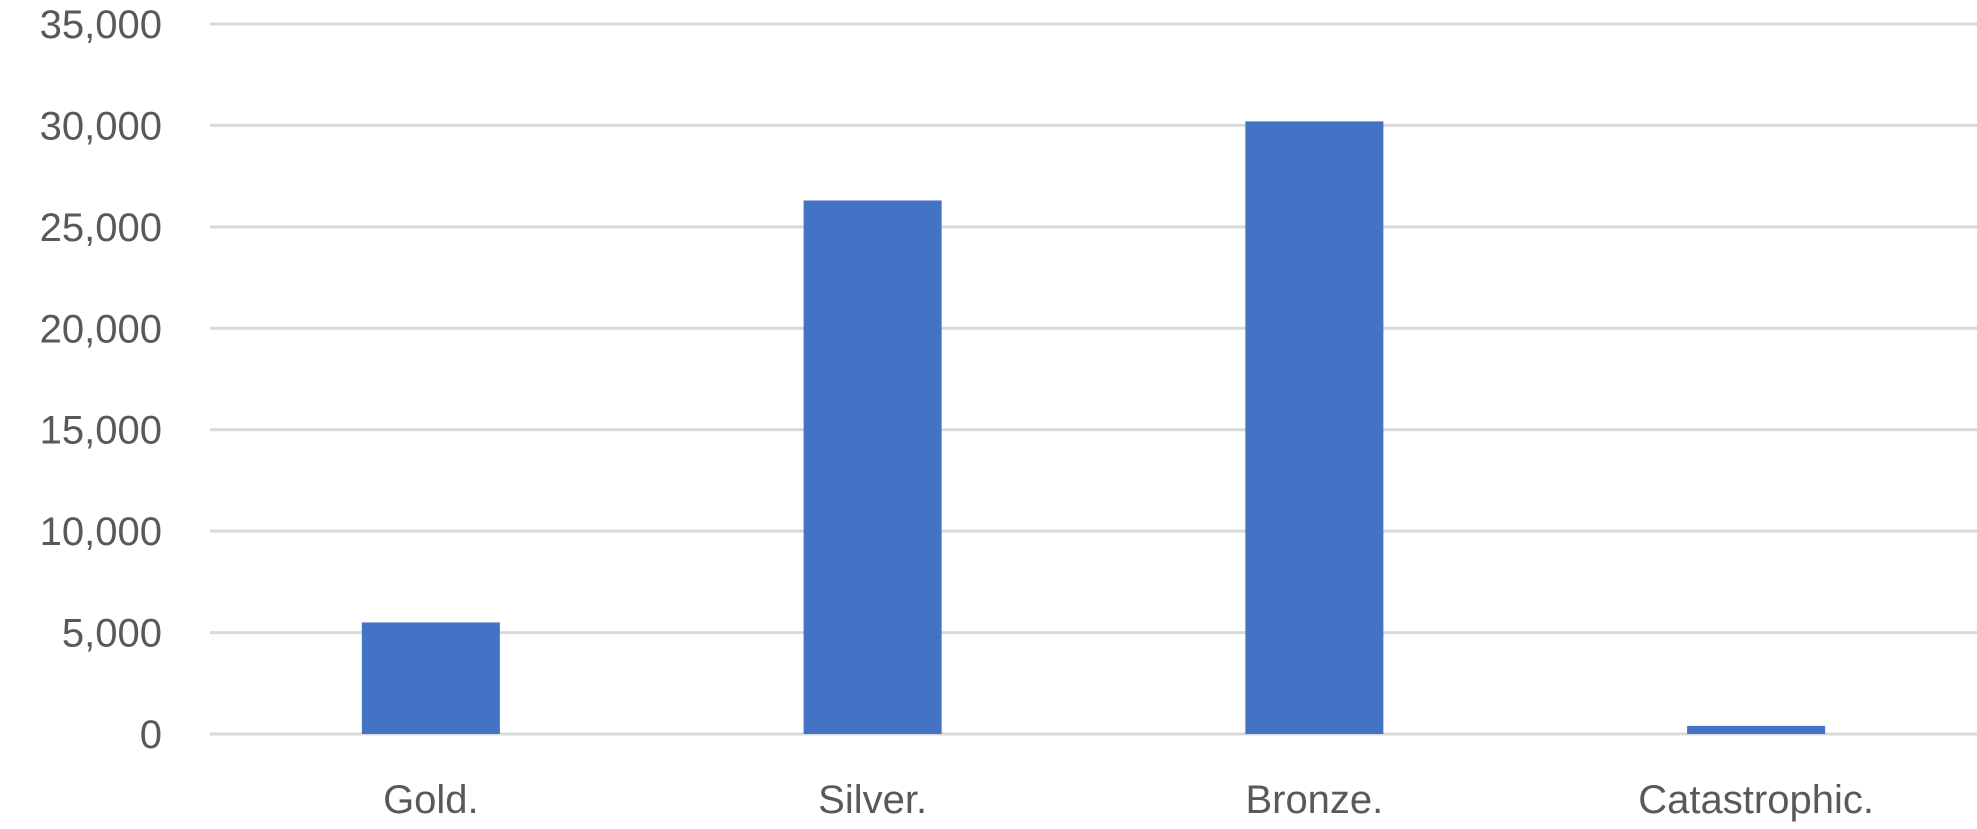 The width and height of the screenshot is (1977, 829). Describe the element at coordinates (430, 678) in the screenshot. I see `bar-gold` at that location.